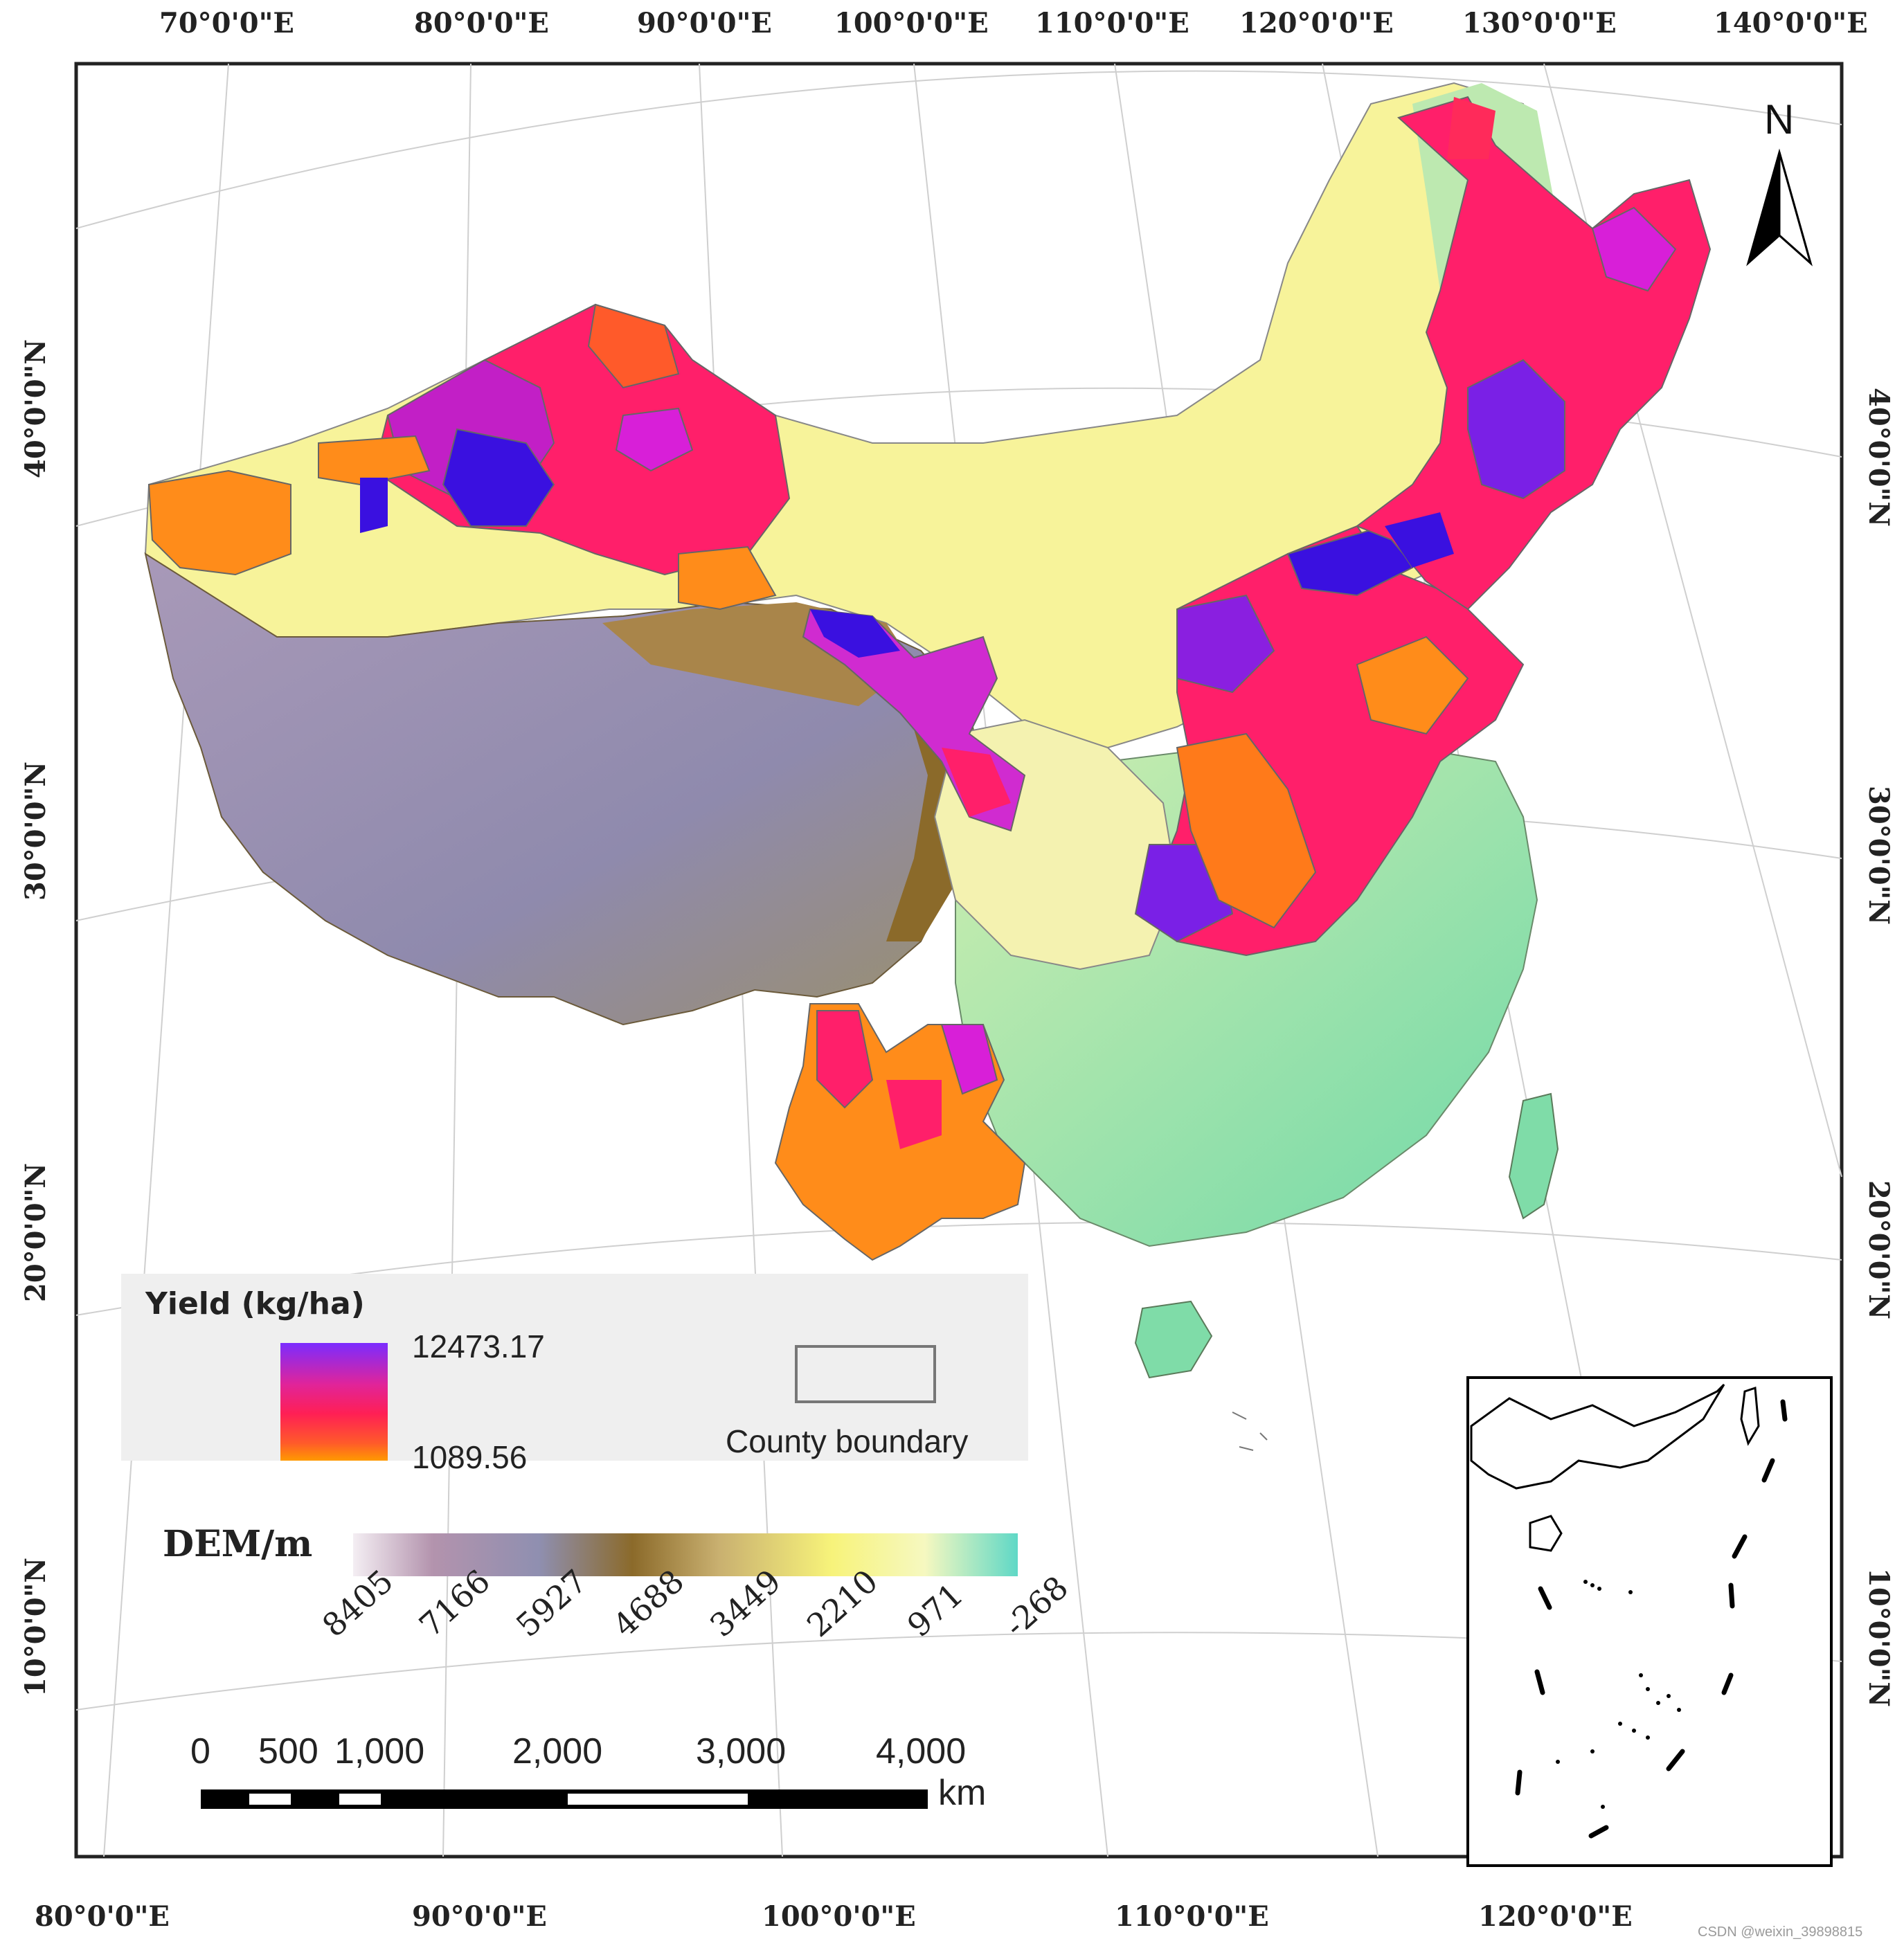 The height and width of the screenshot is (1948, 1904). I want to click on right-lat-label: 10°0'0"N, so click(1878, 1637).